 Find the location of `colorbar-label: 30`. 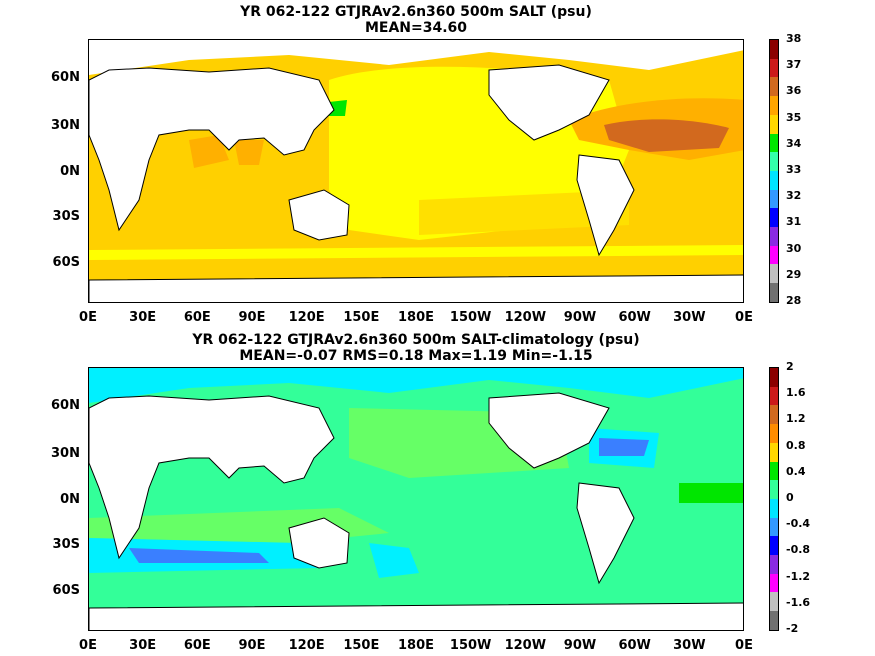

colorbar-label: 30 is located at coordinates (794, 248).